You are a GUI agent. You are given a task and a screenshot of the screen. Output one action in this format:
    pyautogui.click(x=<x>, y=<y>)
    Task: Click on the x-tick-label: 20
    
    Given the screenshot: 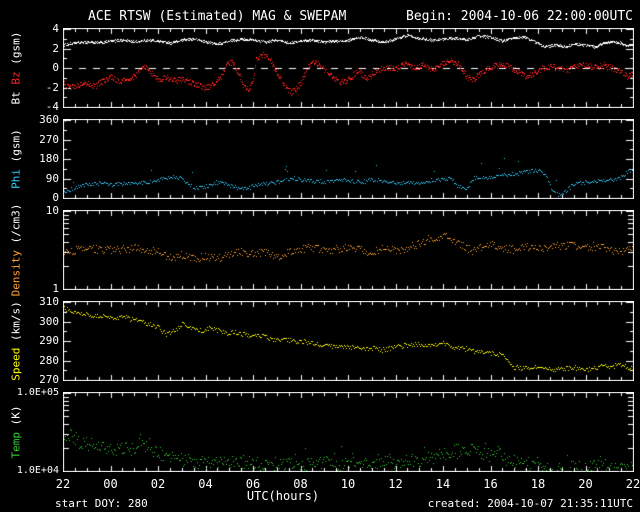 What is the action you would take?
    pyautogui.click(x=585, y=484)
    